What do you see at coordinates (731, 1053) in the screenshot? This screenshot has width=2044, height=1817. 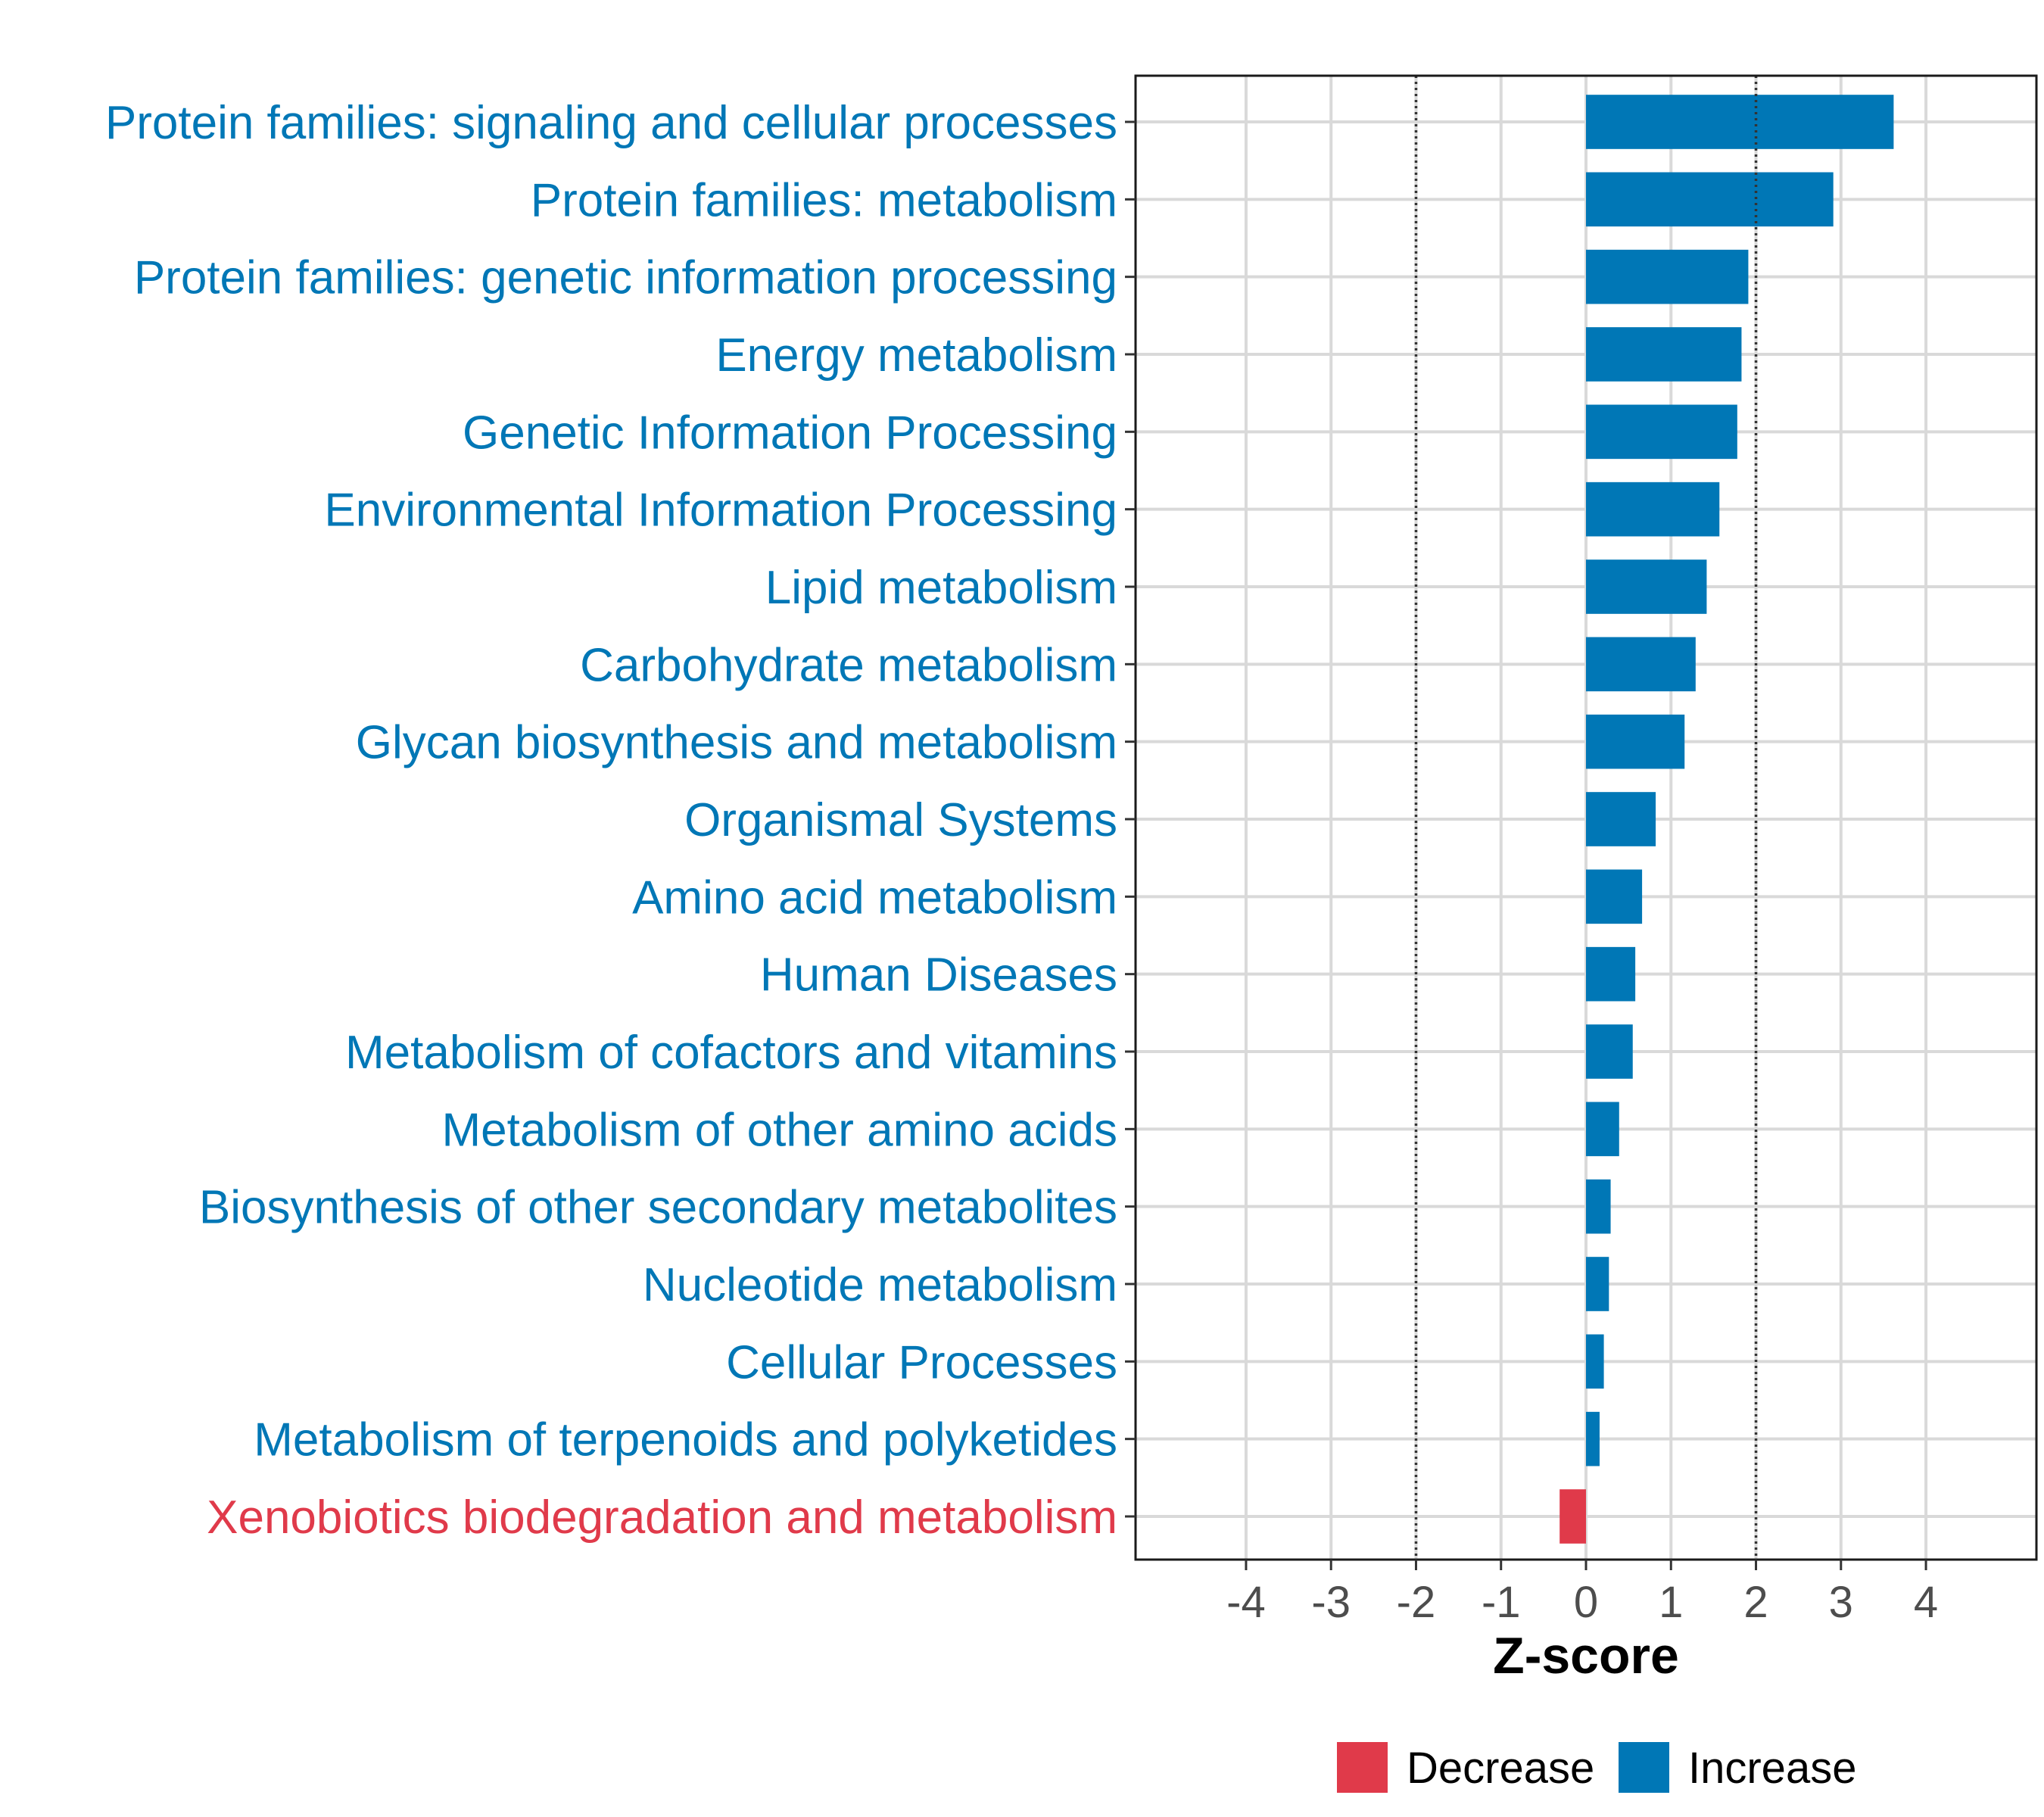 I see `category-label: Metabolism of cofactors and vitamins` at bounding box center [731, 1053].